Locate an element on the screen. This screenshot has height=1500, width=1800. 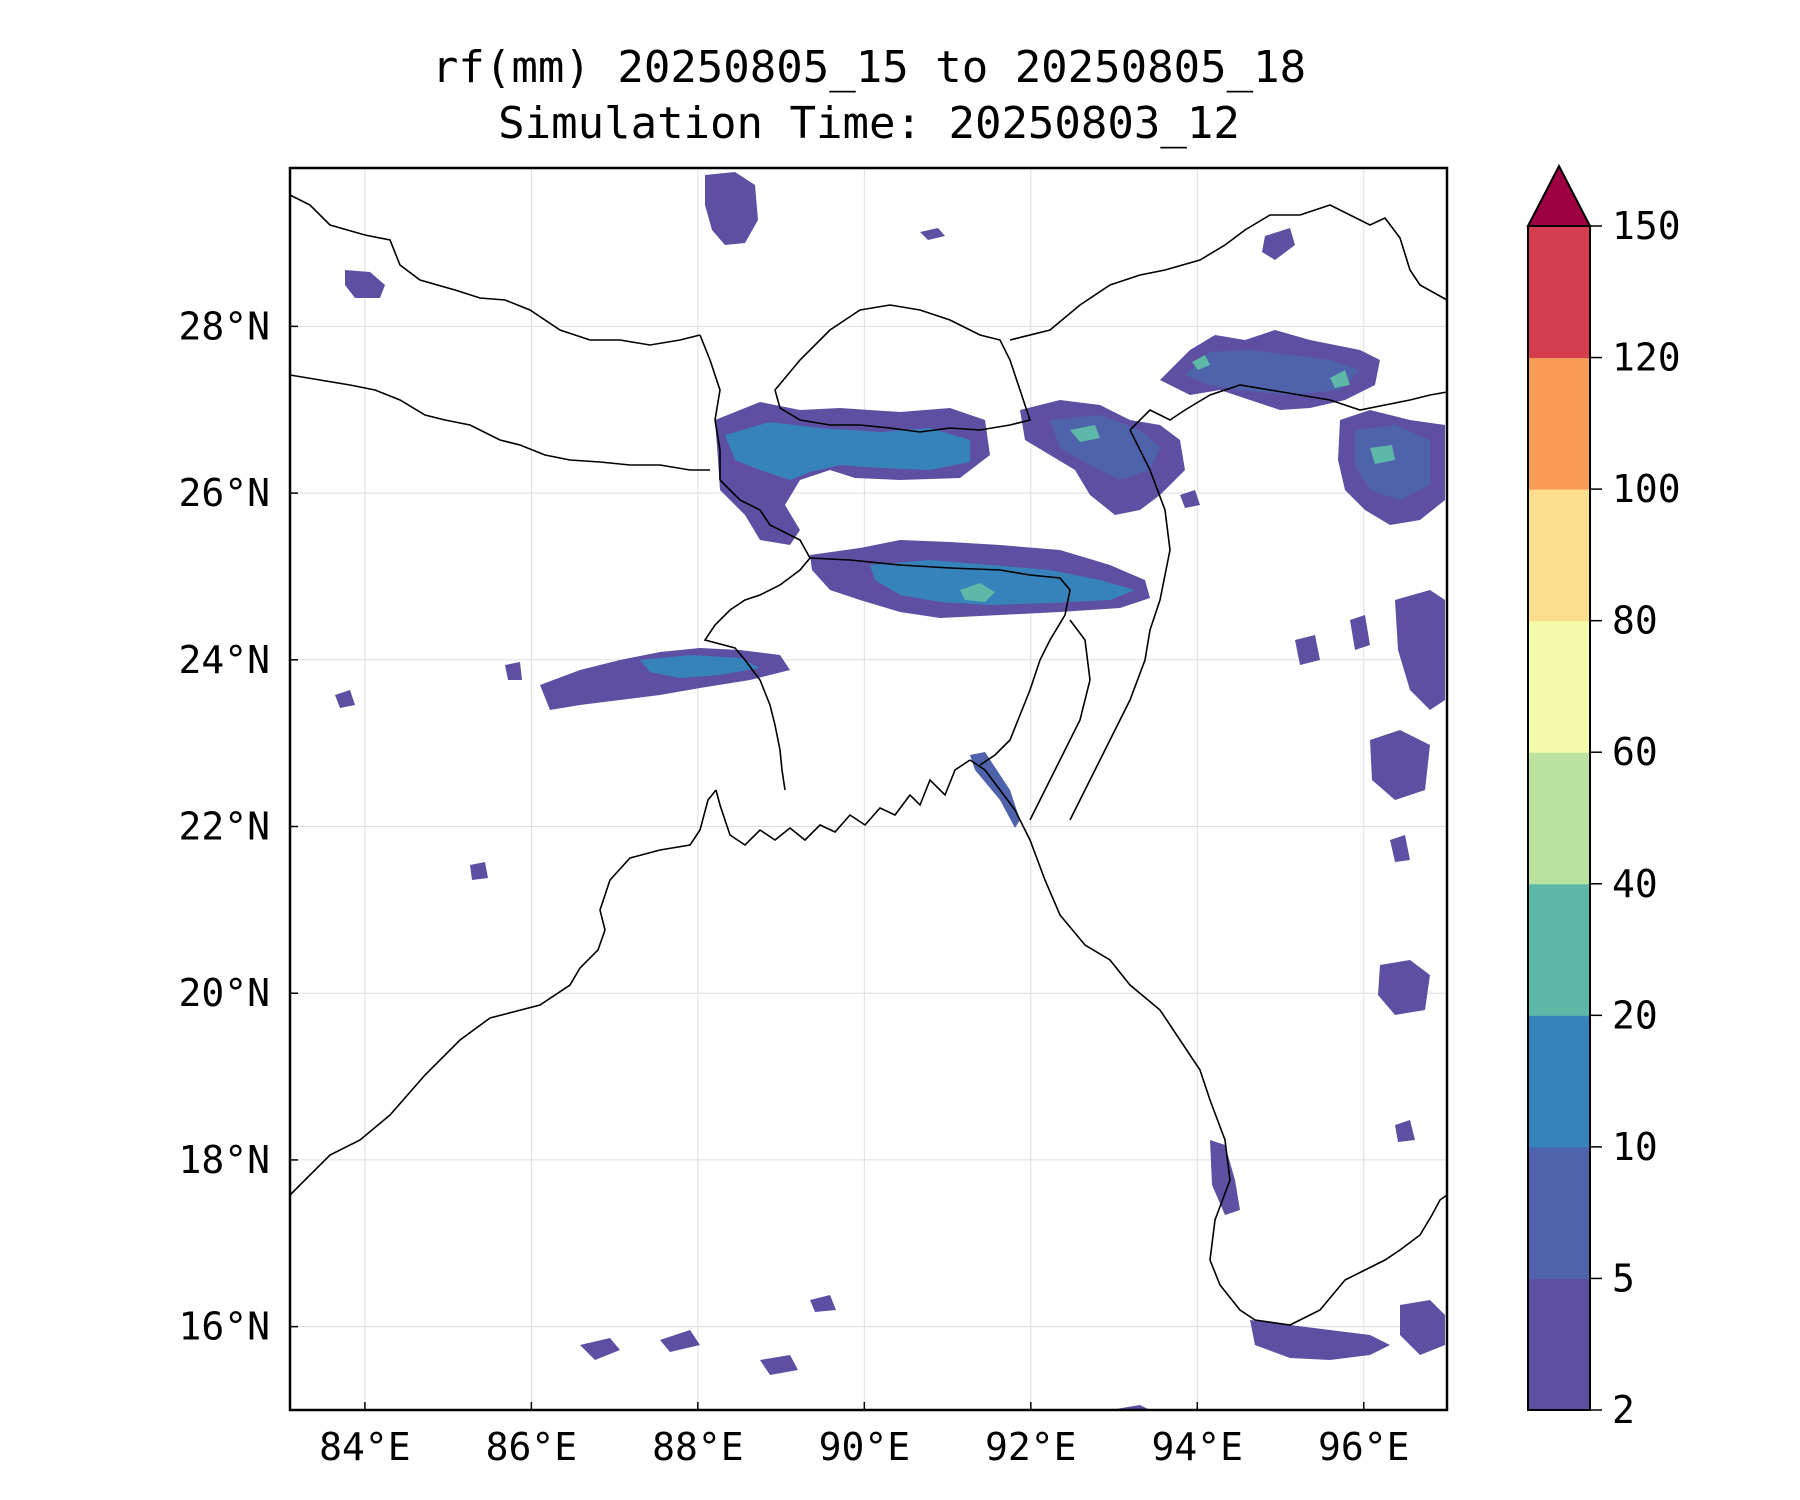
colorbar-label: 40 is located at coordinates (1635, 884).